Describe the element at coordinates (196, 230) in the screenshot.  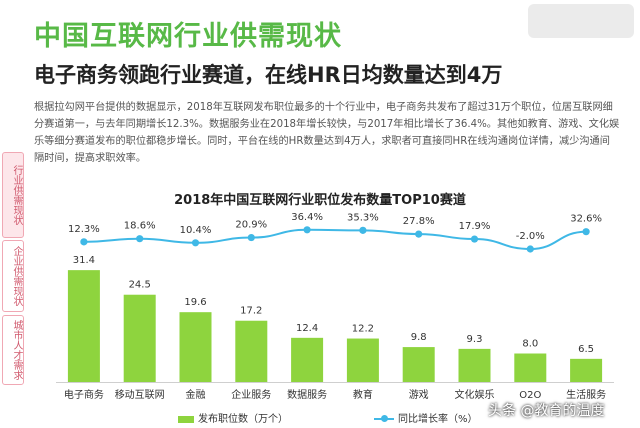
I see `growth-label-2: 10.4%` at that location.